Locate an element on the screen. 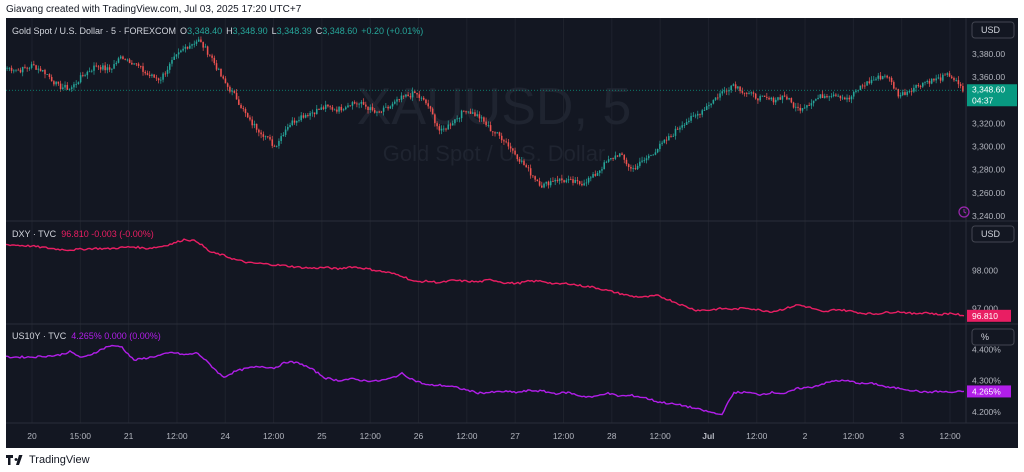  dxy-currency-button: USD is located at coordinates (993, 234).